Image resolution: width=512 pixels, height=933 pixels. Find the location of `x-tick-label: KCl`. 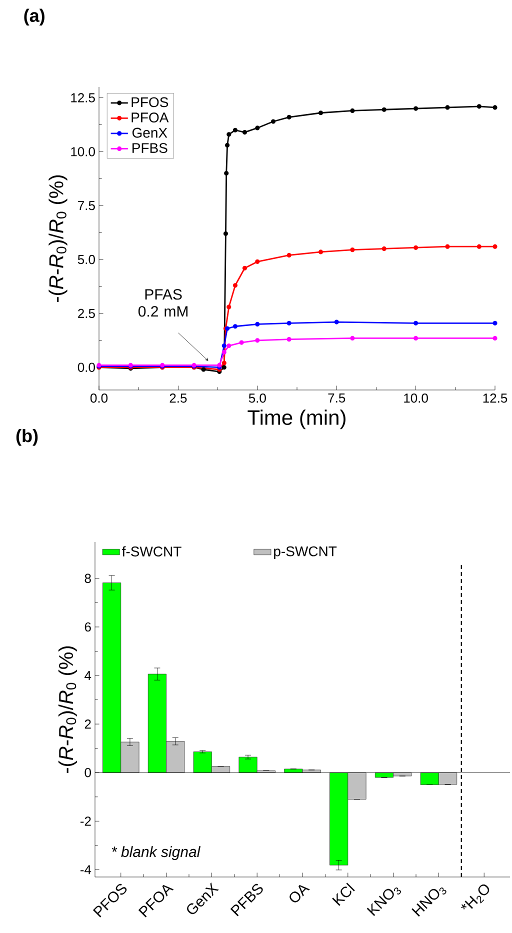

x-tick-label: KCl is located at coordinates (343, 894).